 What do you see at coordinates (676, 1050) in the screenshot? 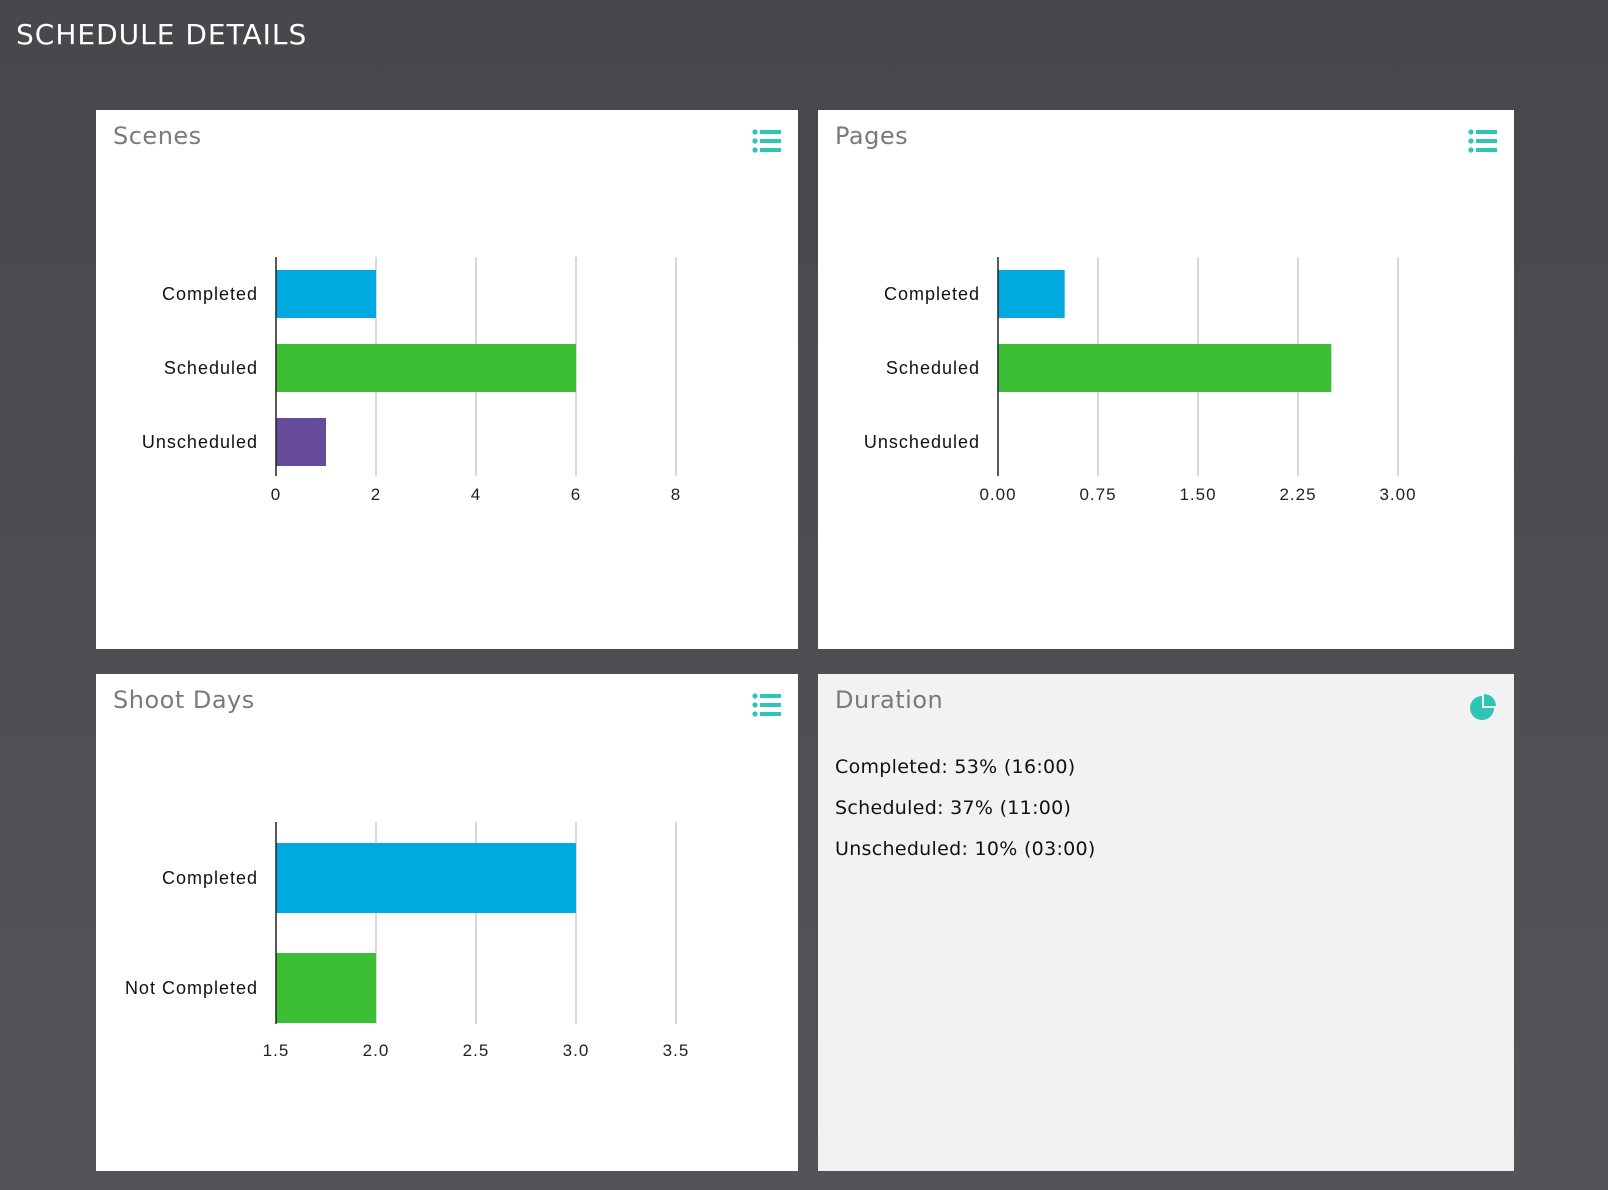
I see `x-tick-label: 3.5` at bounding box center [676, 1050].